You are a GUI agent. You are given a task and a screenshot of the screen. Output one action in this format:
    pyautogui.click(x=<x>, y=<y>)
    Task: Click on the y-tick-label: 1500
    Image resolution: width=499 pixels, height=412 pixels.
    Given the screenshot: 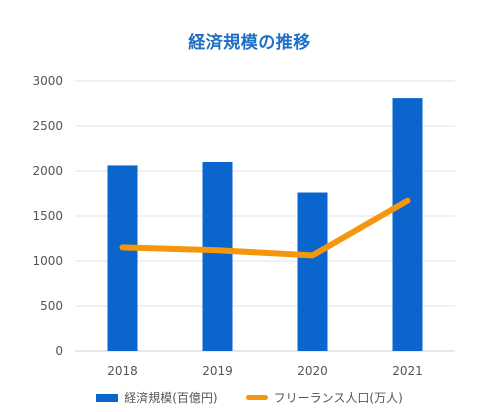 What is the action you would take?
    pyautogui.click(x=47, y=216)
    